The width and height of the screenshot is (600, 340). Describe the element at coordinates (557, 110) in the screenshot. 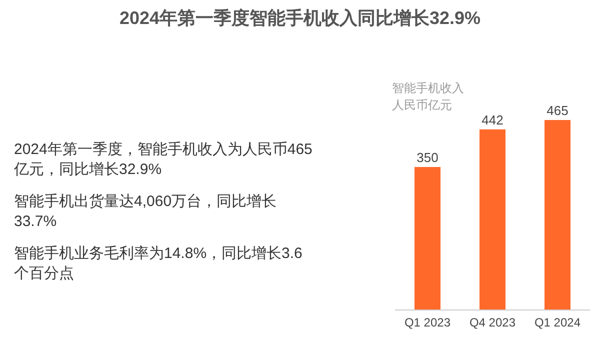

I see `data-label: 465` at that location.